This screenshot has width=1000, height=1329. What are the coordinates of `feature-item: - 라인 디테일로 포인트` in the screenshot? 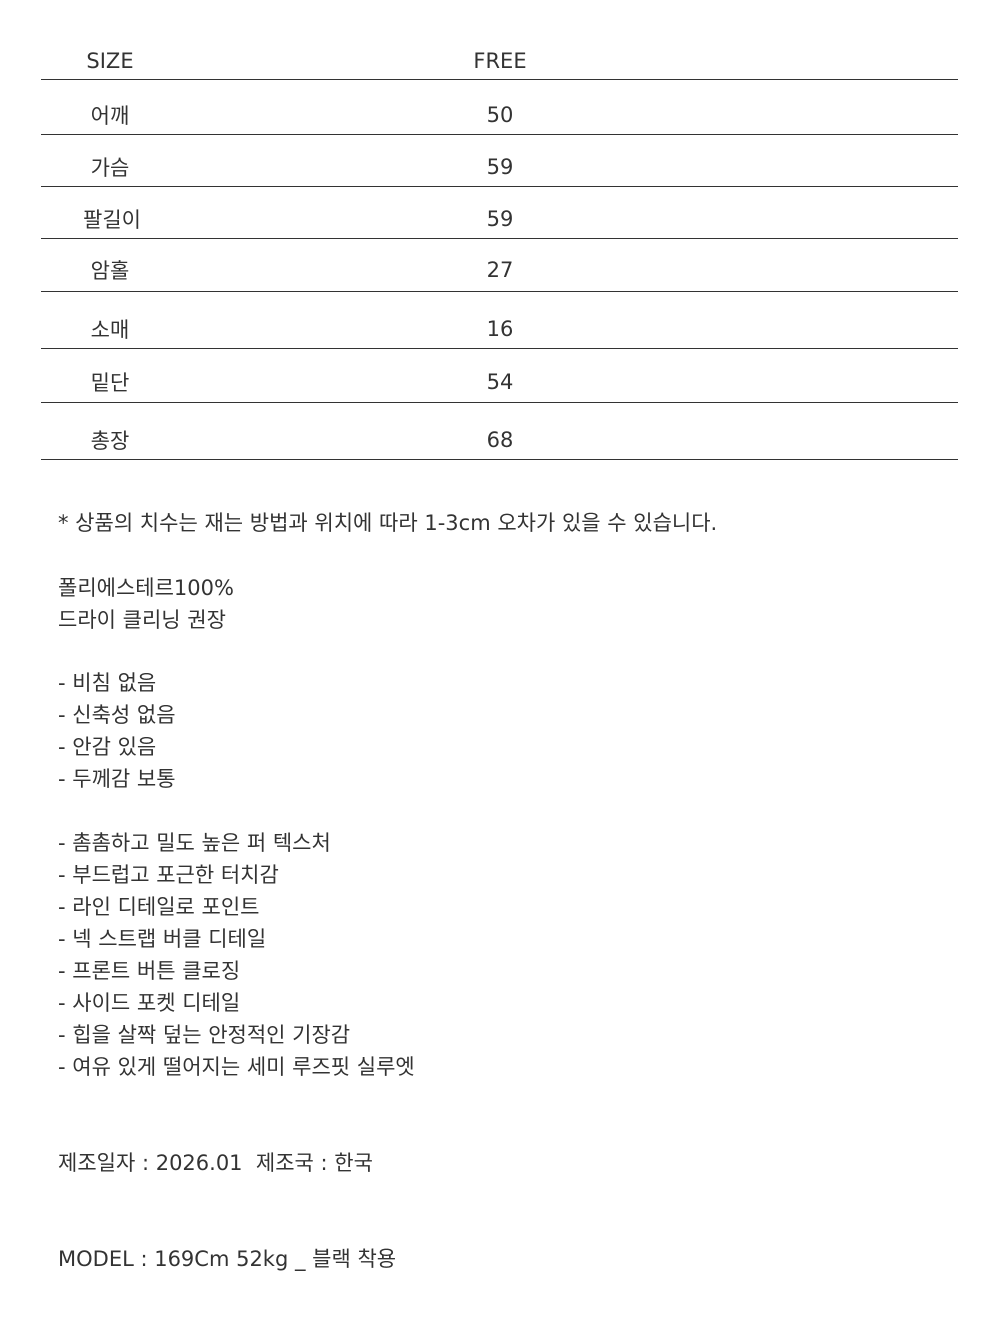 It's located at (159, 907).